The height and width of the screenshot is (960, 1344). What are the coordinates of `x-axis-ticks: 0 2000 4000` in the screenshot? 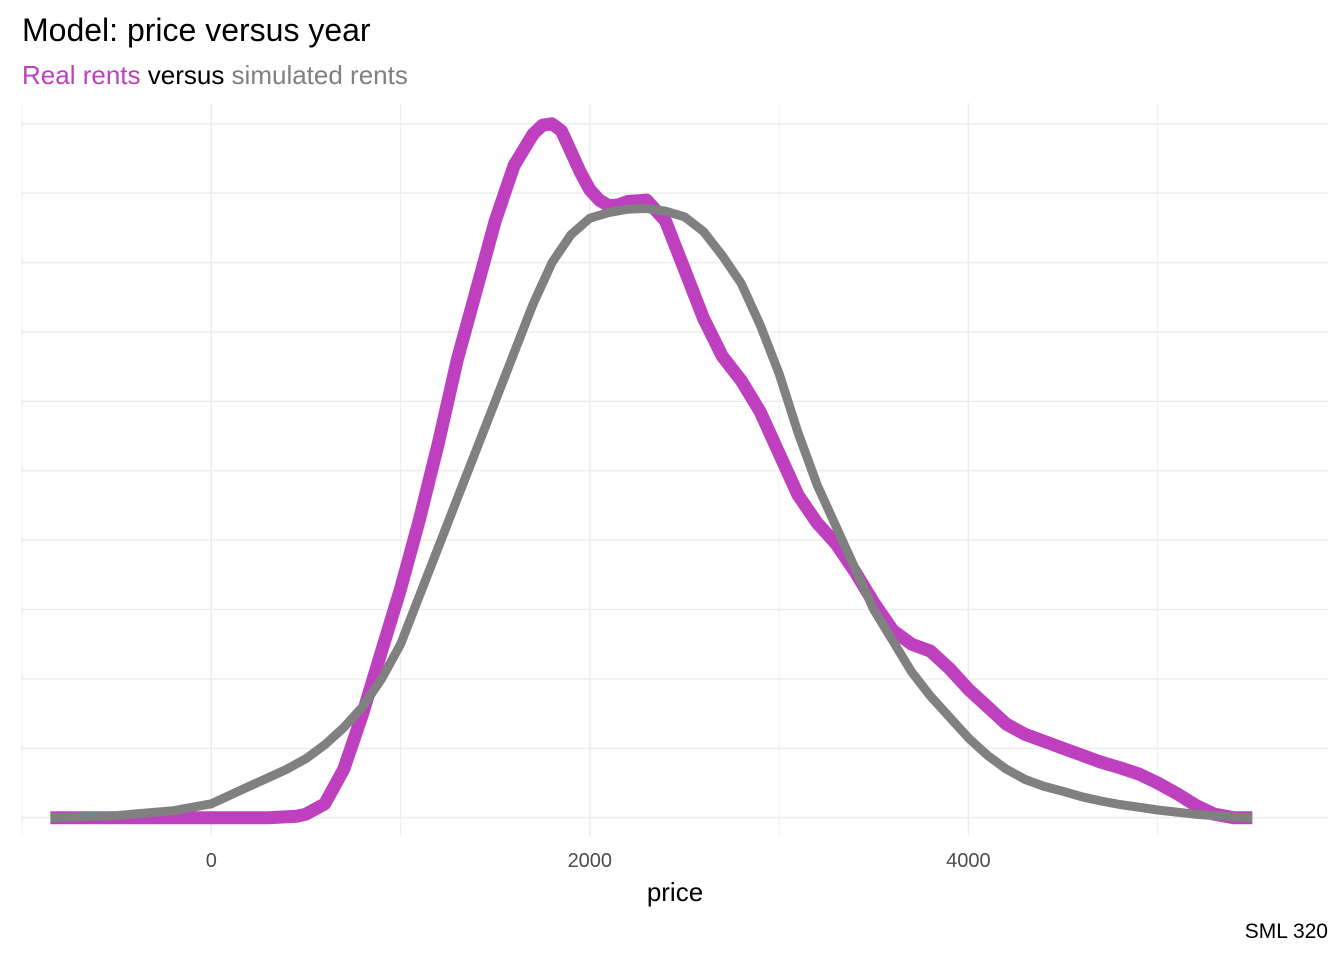 It's located at (598, 861).